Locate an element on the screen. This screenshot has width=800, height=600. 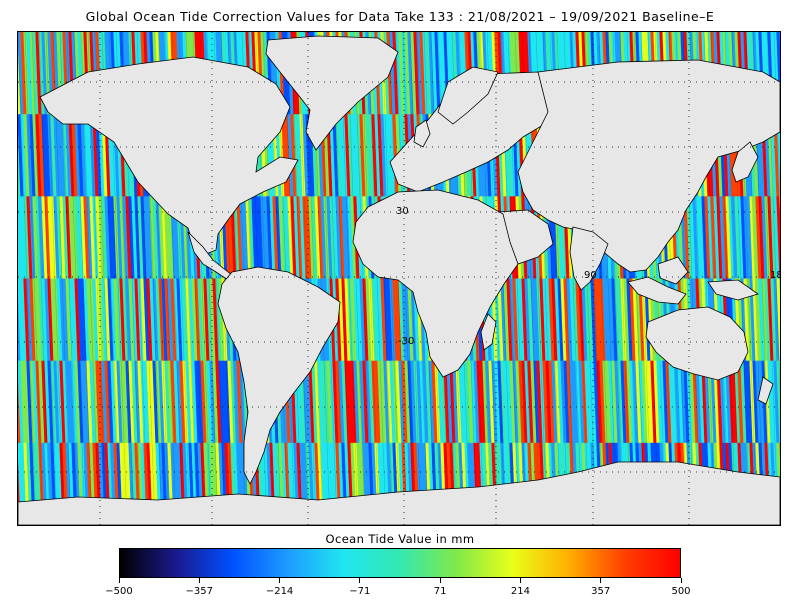
colorbar-tick-label: −71 is located at coordinates (360, 591).